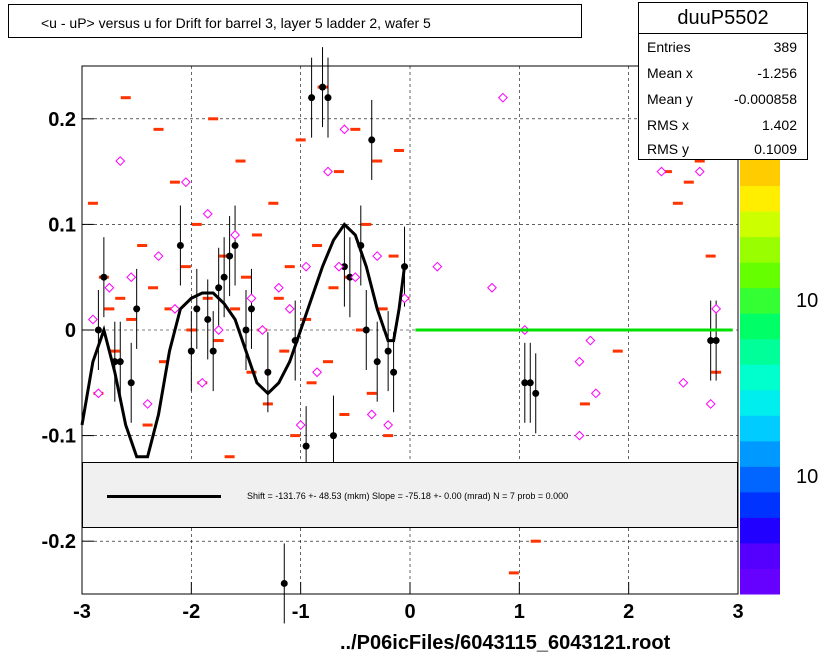 This screenshot has height=660, width=820. Describe the element at coordinates (628, 612) in the screenshot. I see `x-tick-label: 2` at that location.